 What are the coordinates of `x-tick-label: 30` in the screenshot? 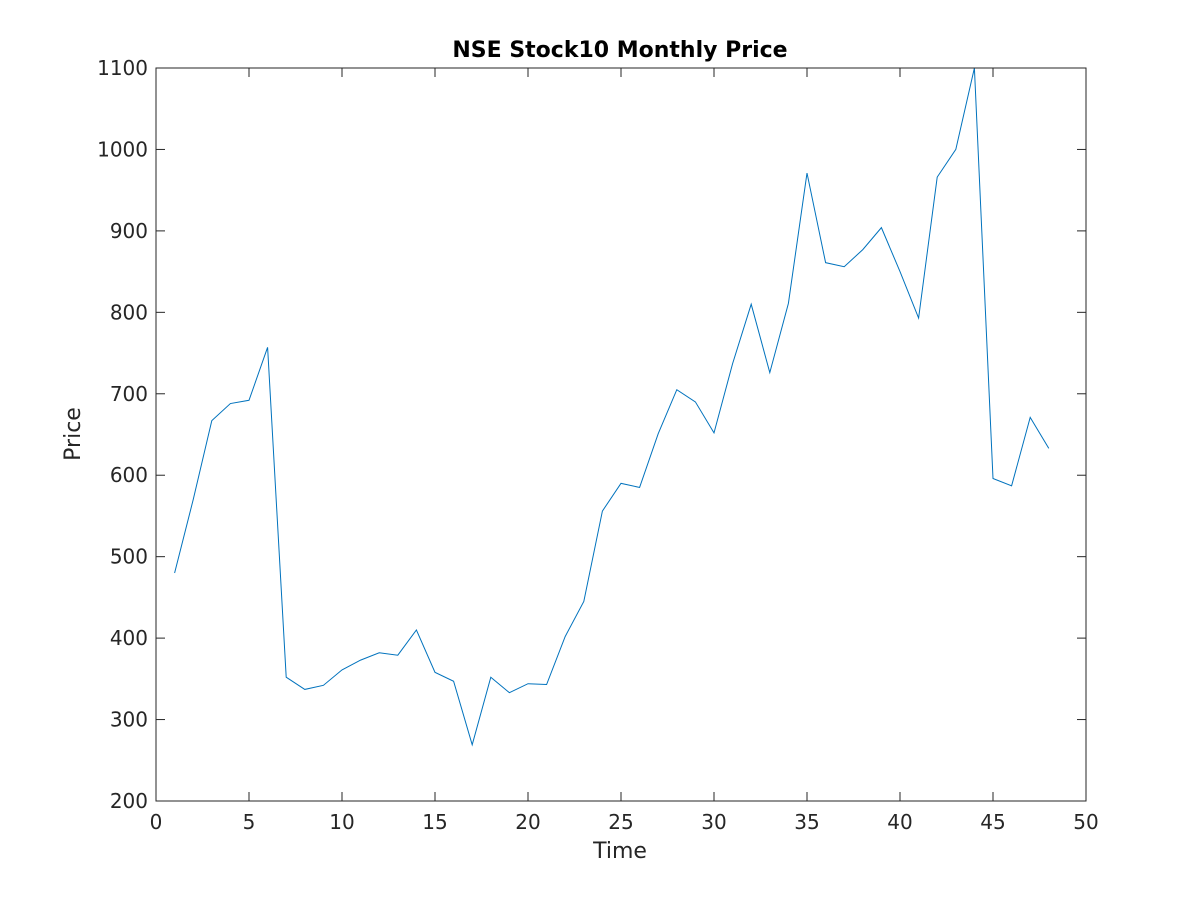 It's located at (713, 822).